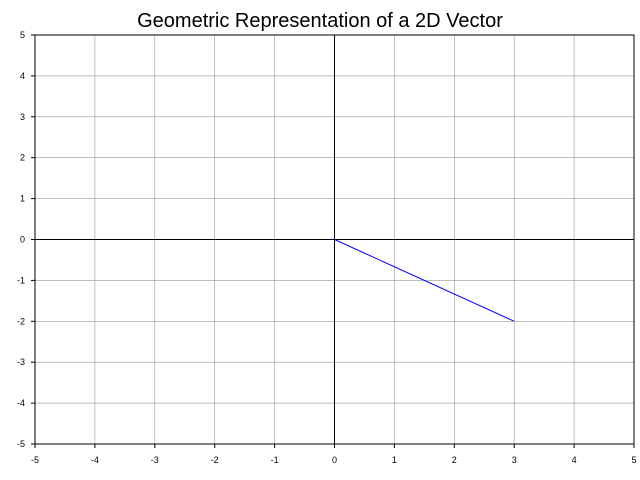  What do you see at coordinates (633, 460) in the screenshot?
I see `x-tick-label: 5` at bounding box center [633, 460].